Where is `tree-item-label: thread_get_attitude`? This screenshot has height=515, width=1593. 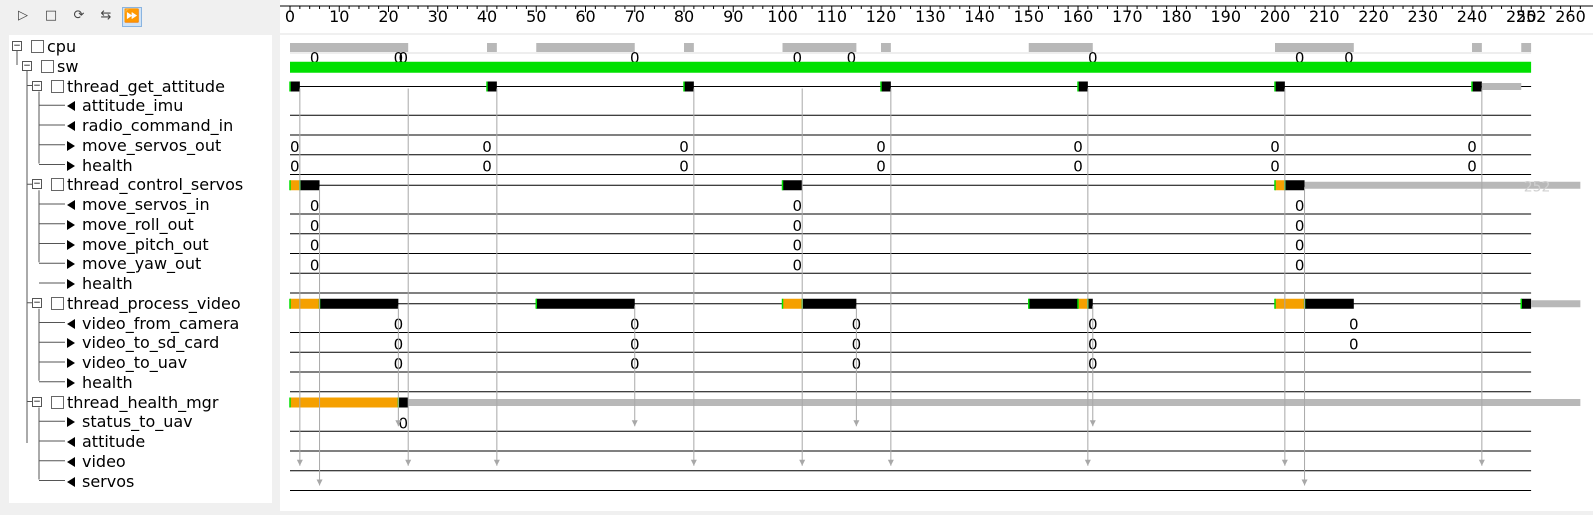 tree-item-label: thread_get_attitude is located at coordinates (146, 86).